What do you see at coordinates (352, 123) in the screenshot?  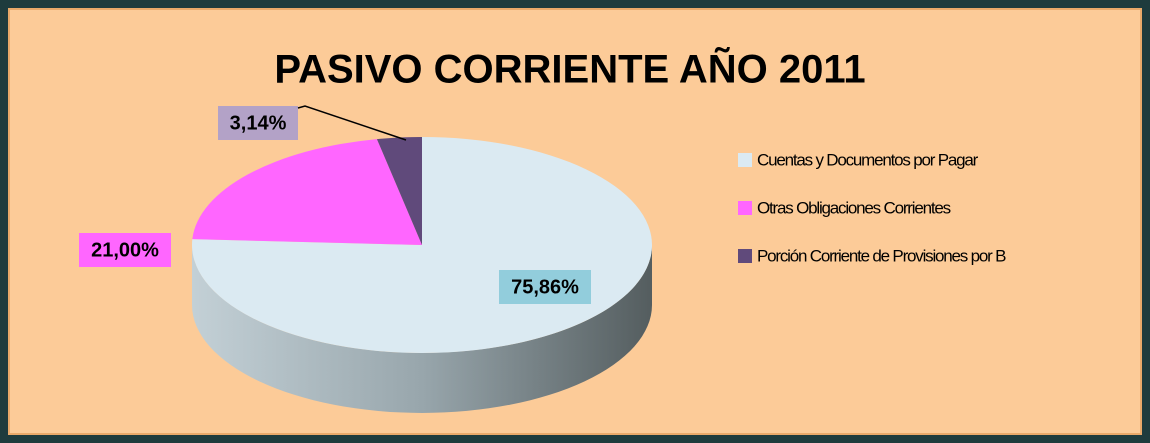 I see `leader-line` at bounding box center [352, 123].